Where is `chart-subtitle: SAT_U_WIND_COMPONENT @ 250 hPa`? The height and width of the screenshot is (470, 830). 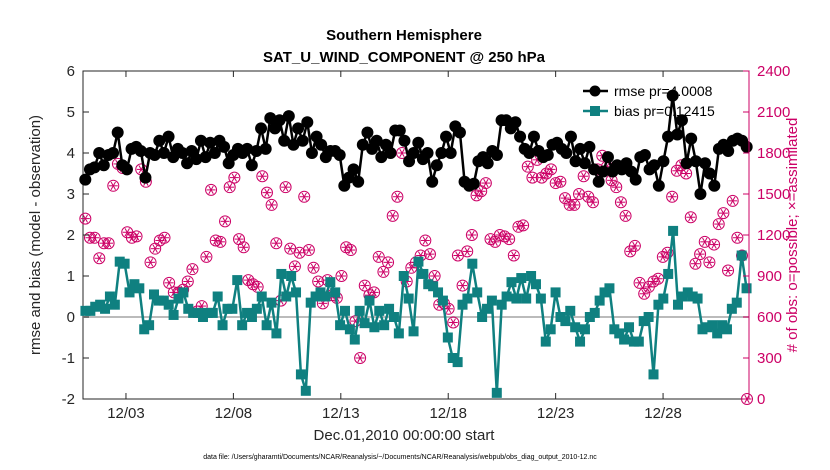
chart-subtitle: SAT_U_WIND_COMPONENT @ 250 hPa is located at coordinates (404, 57).